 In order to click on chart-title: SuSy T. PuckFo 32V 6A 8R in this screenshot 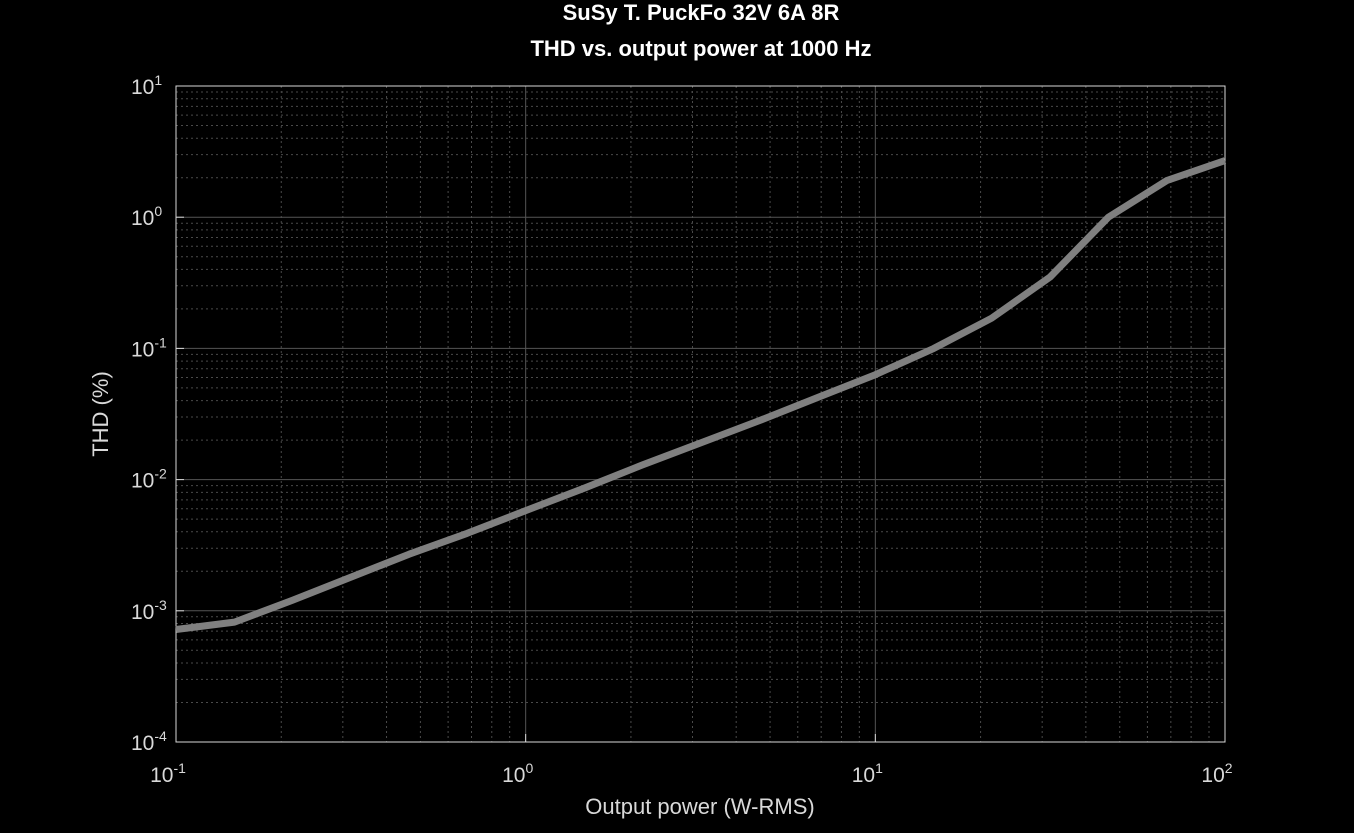, I will do `click(701, 12)`.